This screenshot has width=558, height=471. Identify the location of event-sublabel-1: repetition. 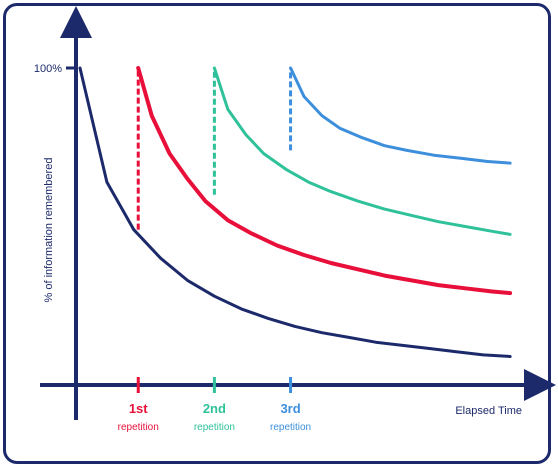
(214, 427).